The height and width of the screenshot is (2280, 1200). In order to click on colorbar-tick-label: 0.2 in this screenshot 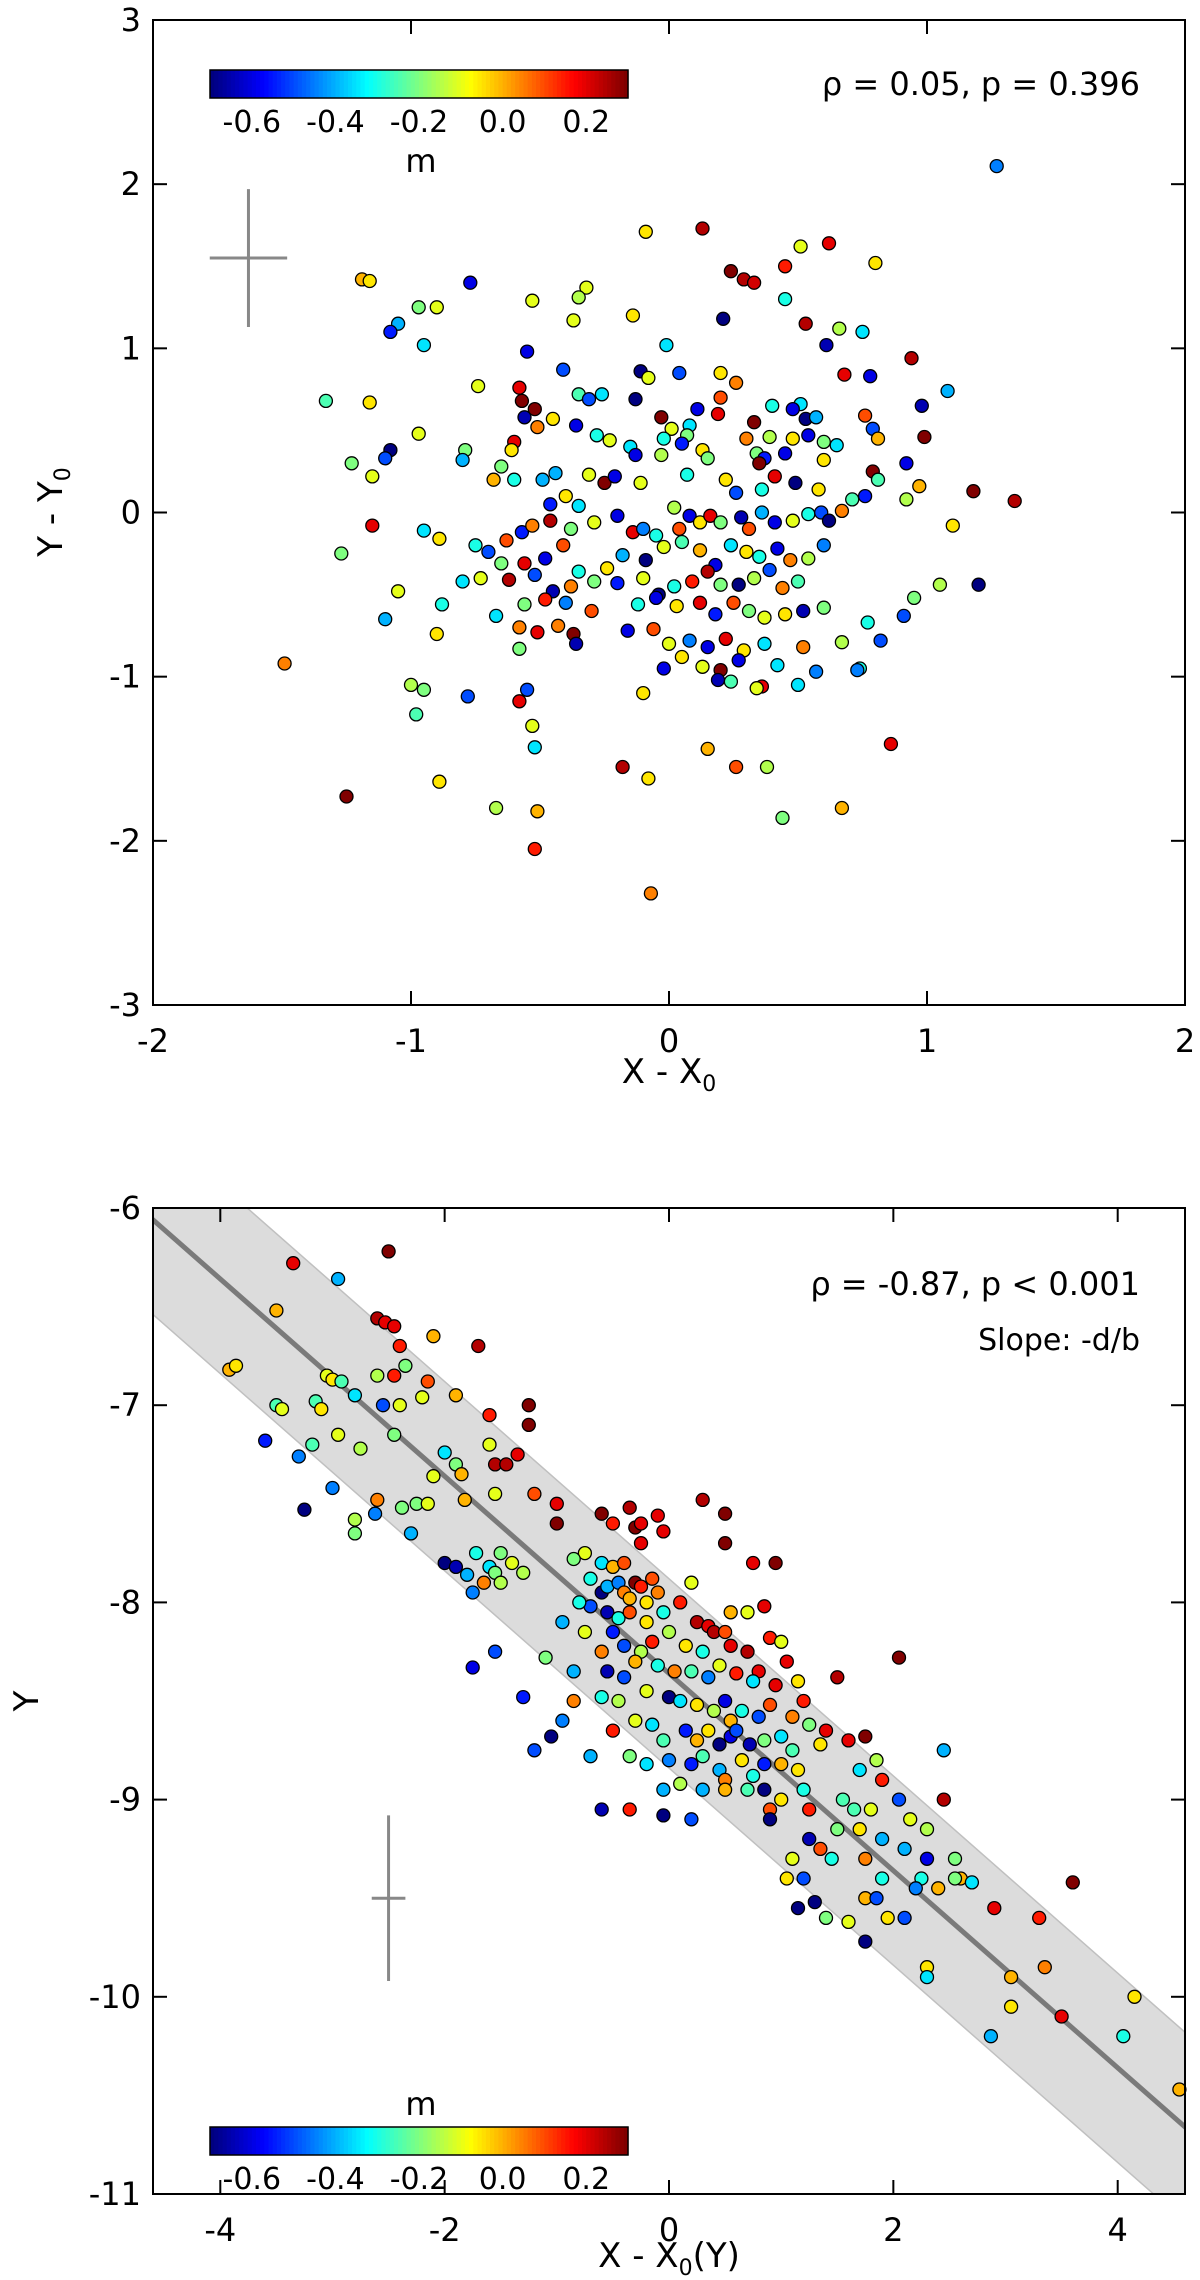, I will do `click(586, 2179)`.